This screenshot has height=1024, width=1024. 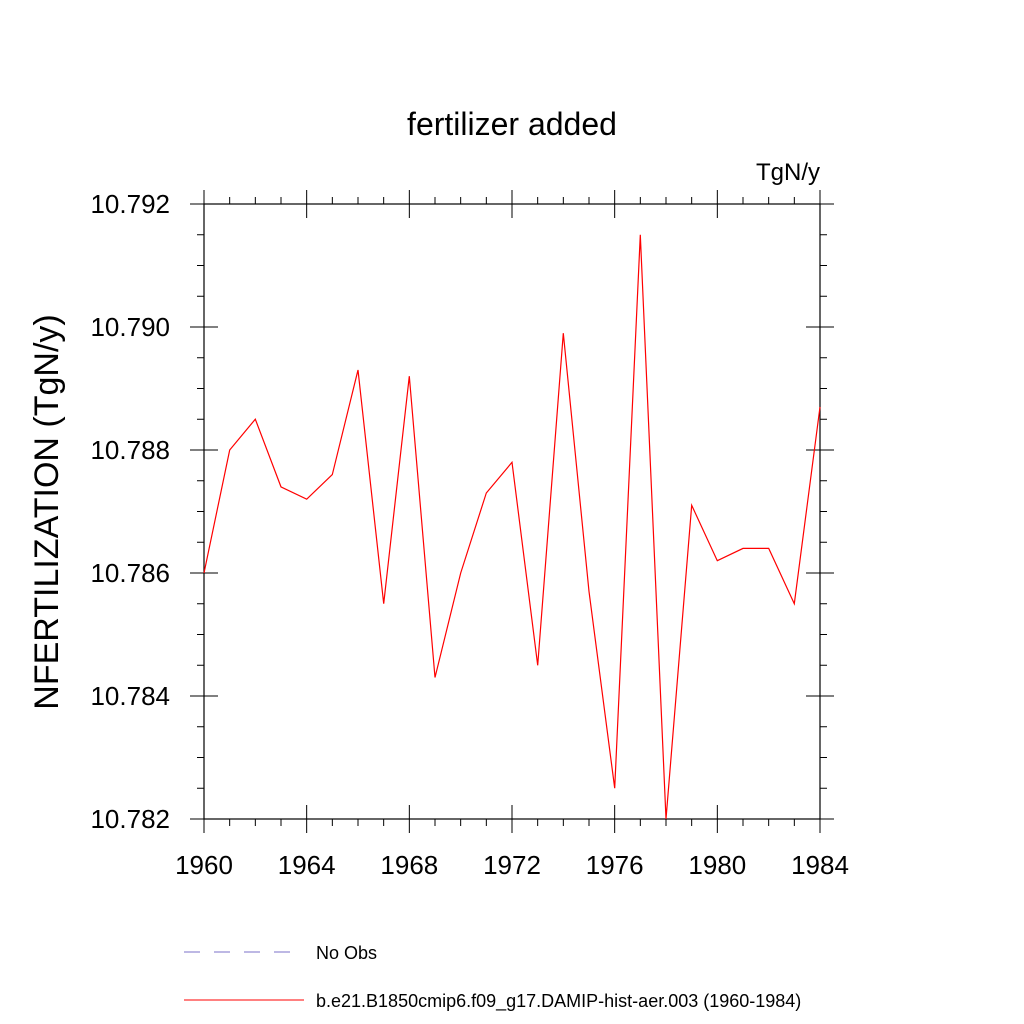 What do you see at coordinates (130, 573) in the screenshot?
I see `y-tick-label: 10.786` at bounding box center [130, 573].